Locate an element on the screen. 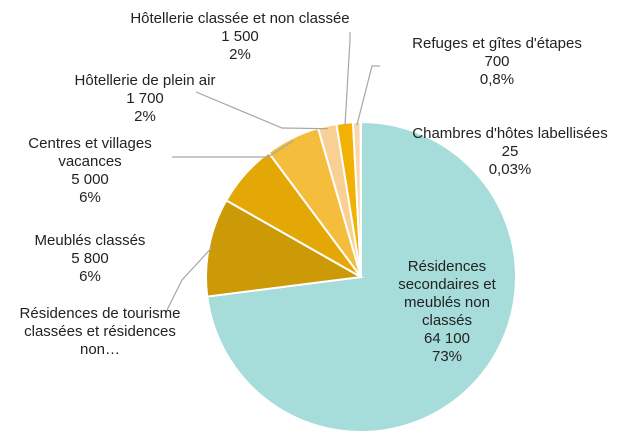 Image resolution: width=642 pixels, height=434 pixels. slice-name: Refuges et gîtes d'étapes is located at coordinates (497, 43).